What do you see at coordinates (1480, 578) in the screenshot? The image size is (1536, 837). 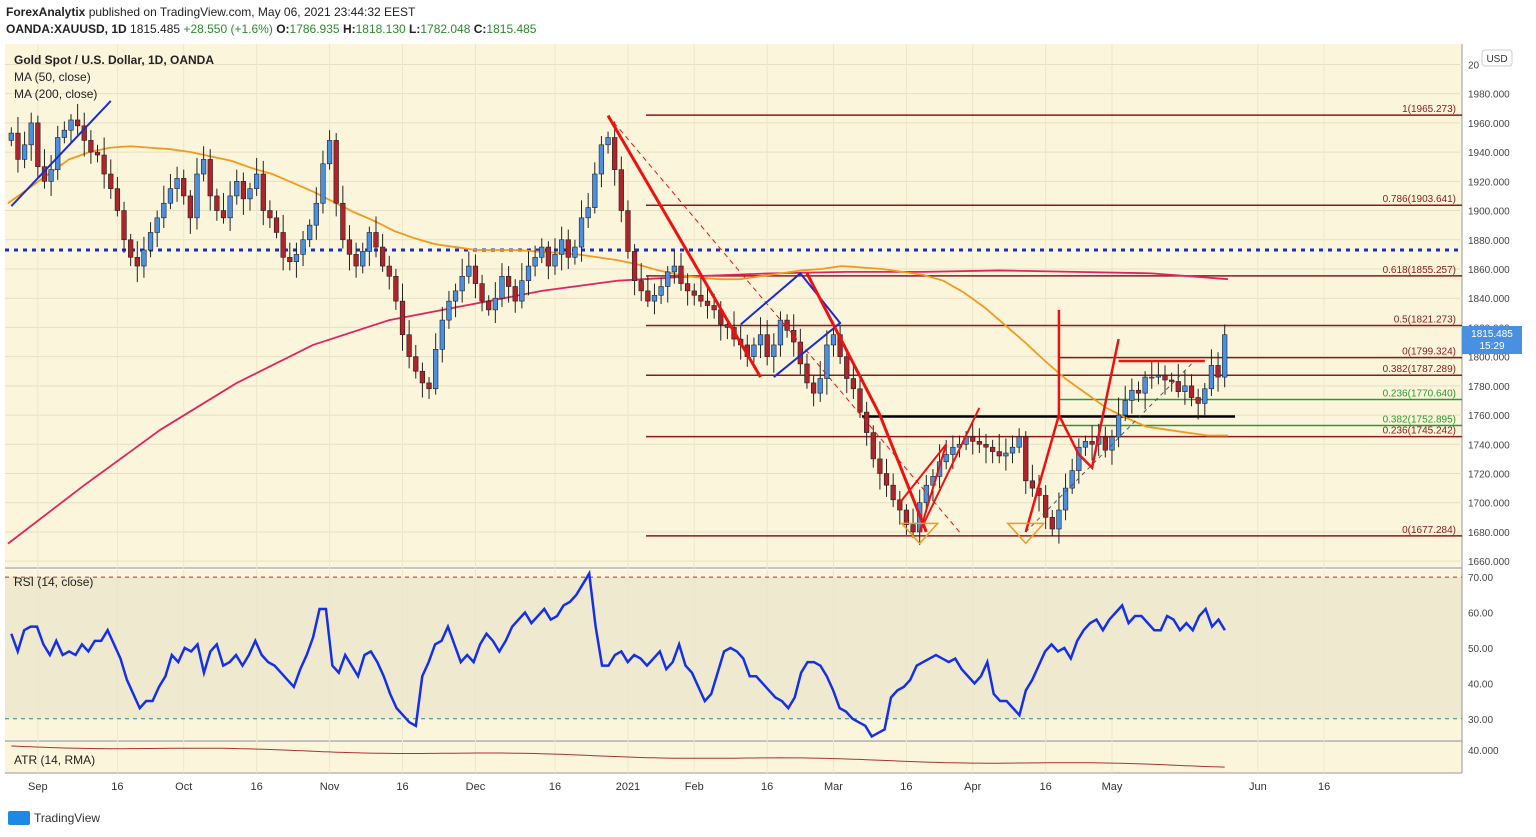 I see `rsi-tick-label: 70.00` at bounding box center [1480, 578].